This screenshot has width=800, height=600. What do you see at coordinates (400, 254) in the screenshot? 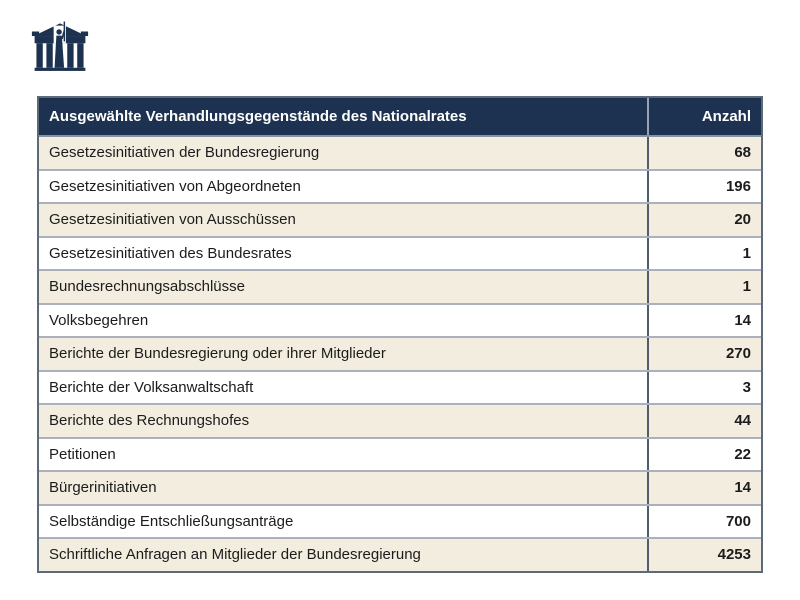
I see `table-row: Gesetzesinitiativen des Bundesrates 1` at bounding box center [400, 254].